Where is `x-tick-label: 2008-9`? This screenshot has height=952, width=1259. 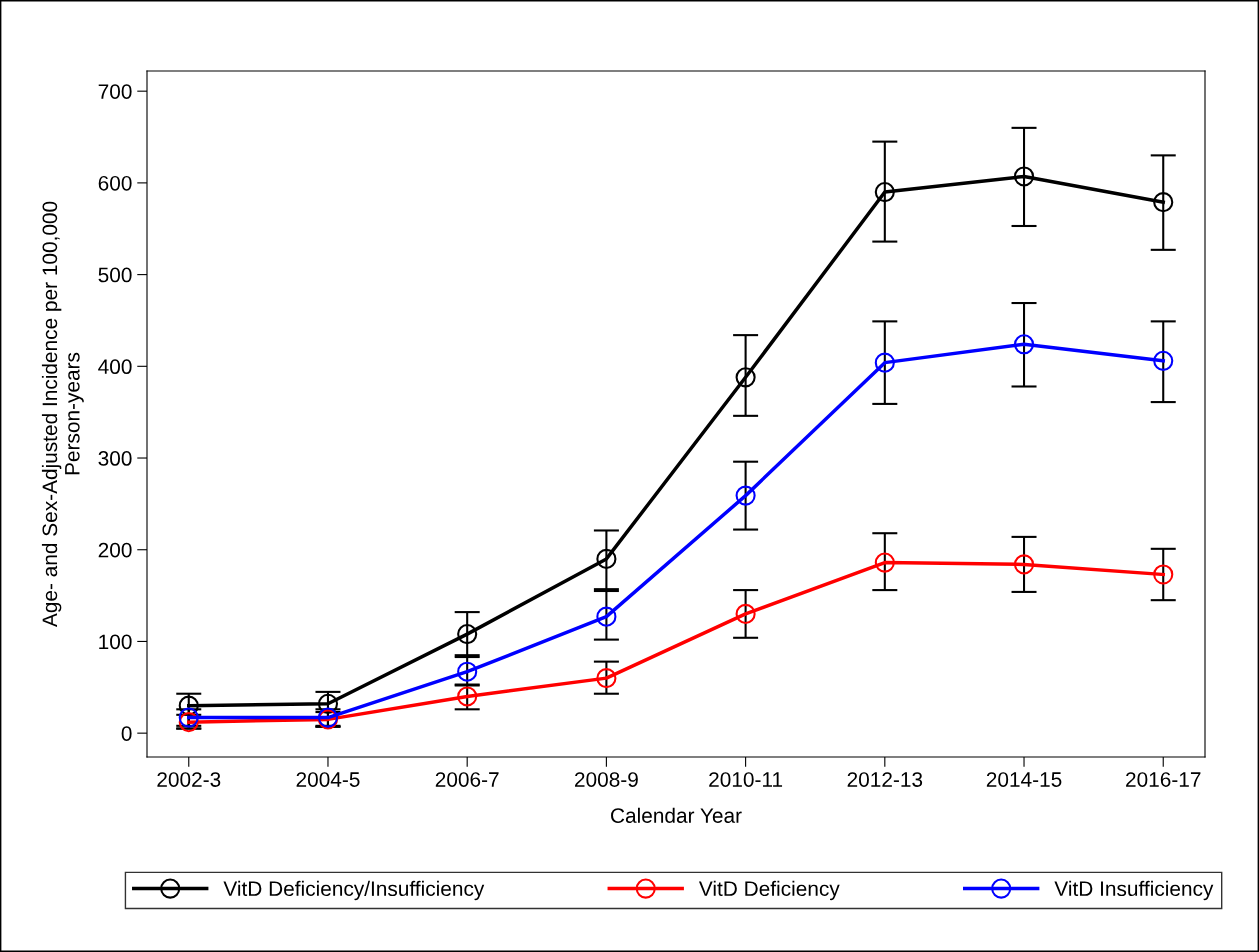 x-tick-label: 2008-9 is located at coordinates (606, 779).